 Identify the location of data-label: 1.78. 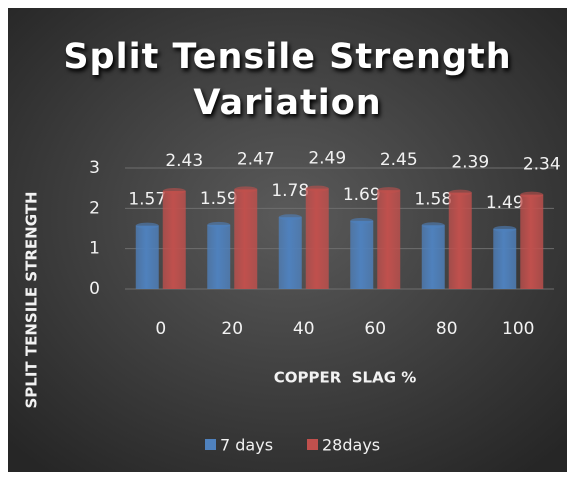
(290, 191).